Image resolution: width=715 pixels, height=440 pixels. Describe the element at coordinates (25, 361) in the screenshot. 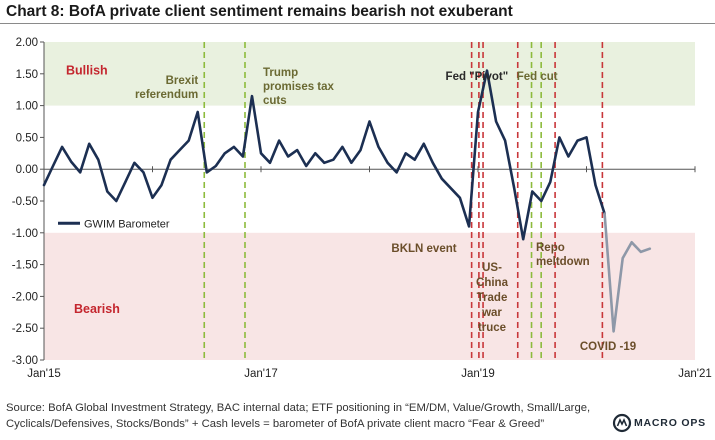

I see `y-tick-label: -3.00` at that location.